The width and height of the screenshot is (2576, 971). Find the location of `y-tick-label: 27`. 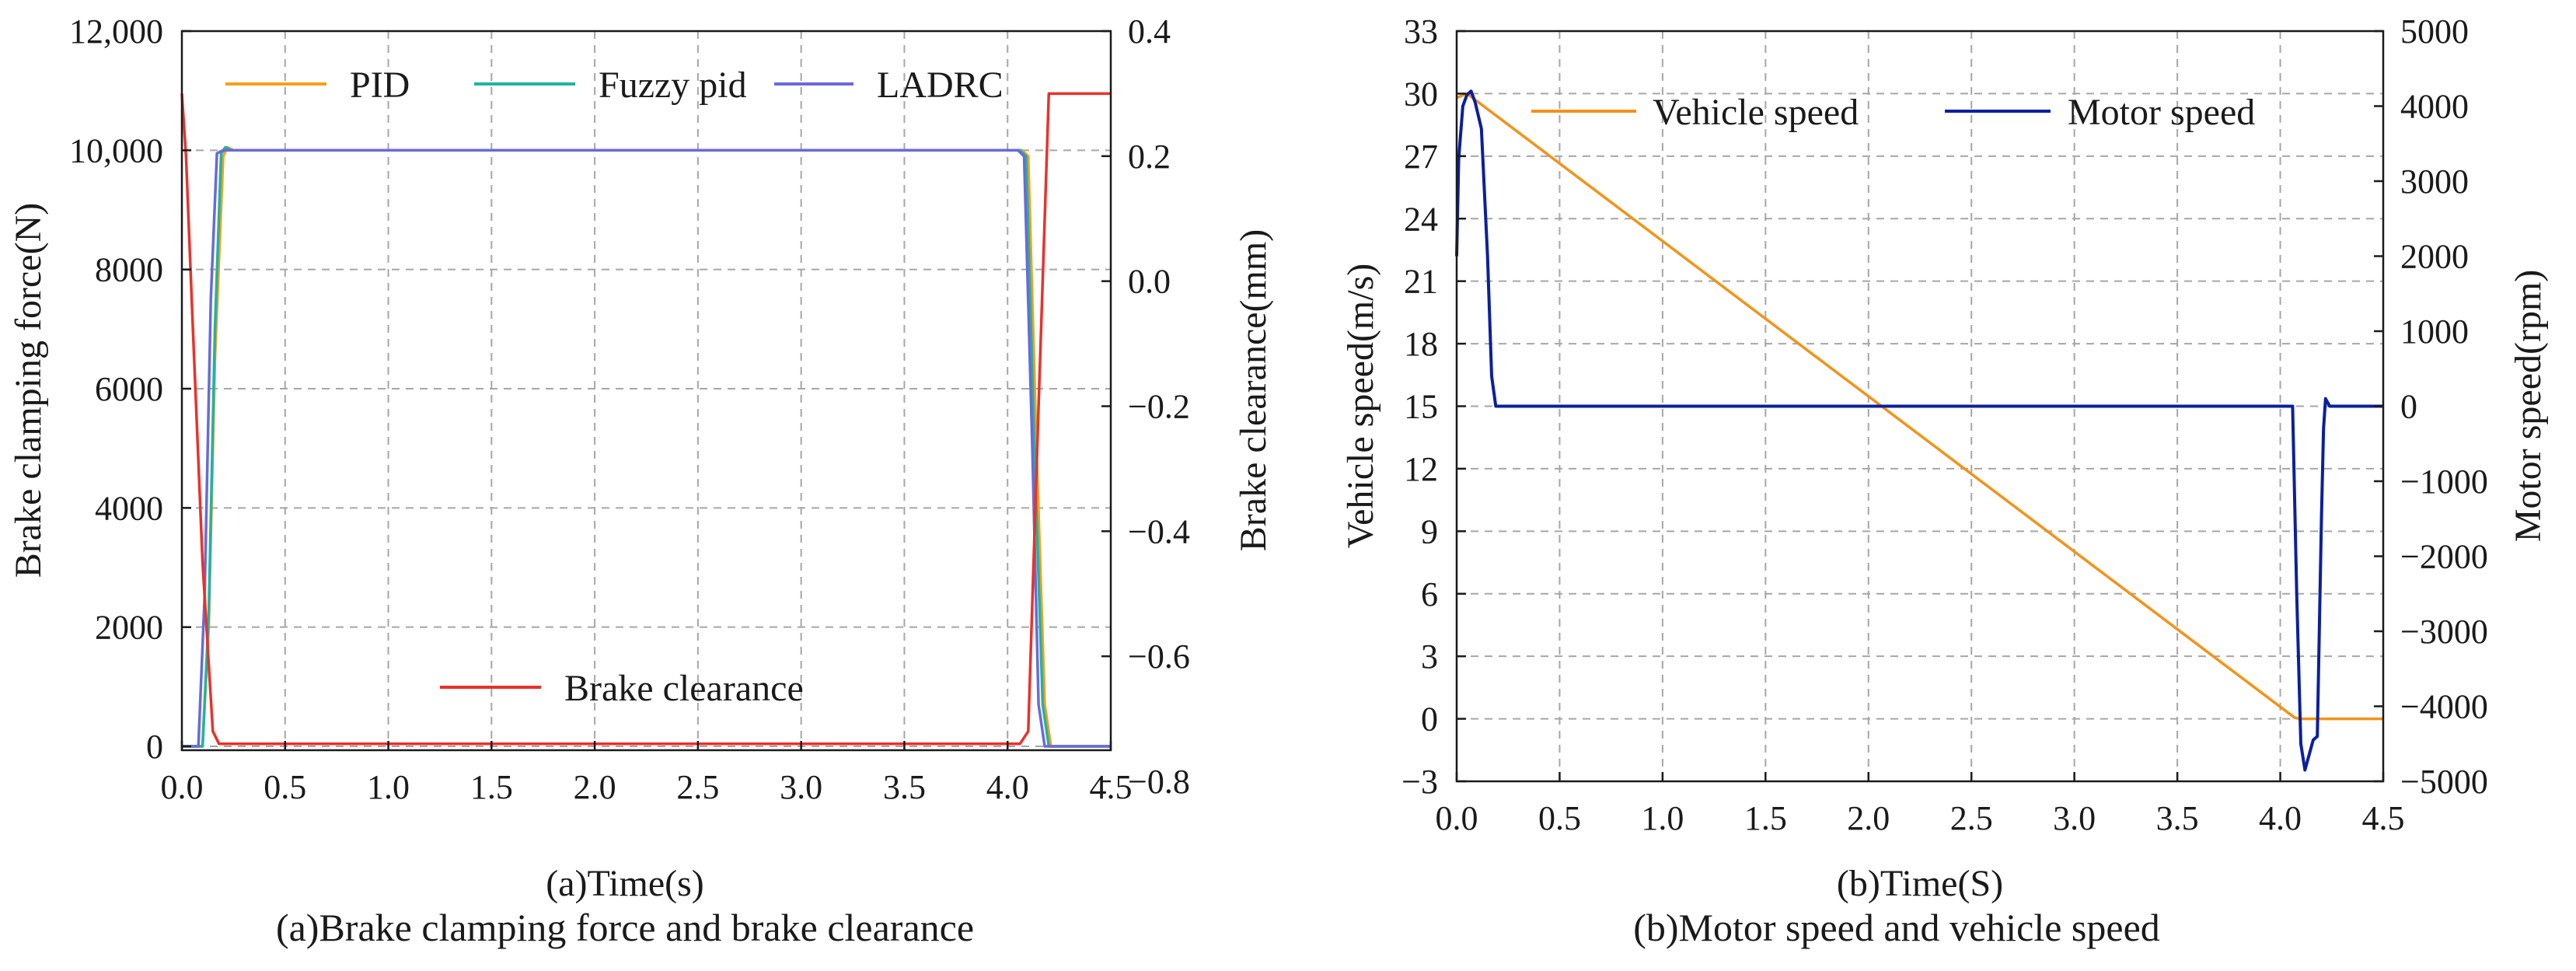

y-tick-label: 27 is located at coordinates (1421, 157).